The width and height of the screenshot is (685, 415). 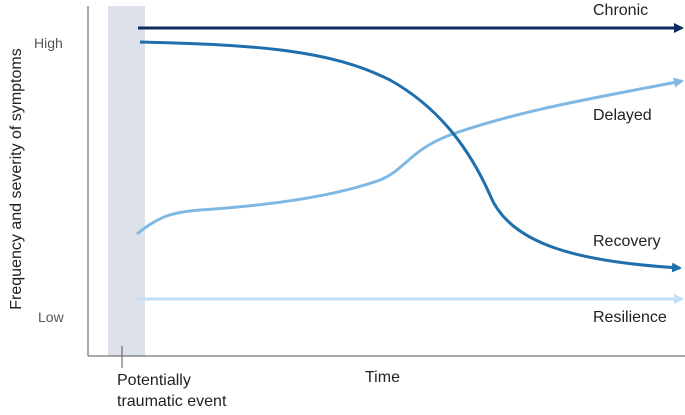 What do you see at coordinates (622, 115) in the screenshot?
I see `legend-delayed: Delayed` at bounding box center [622, 115].